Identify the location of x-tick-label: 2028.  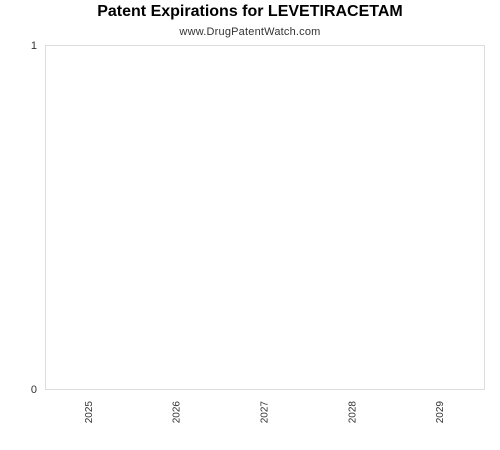
(352, 412).